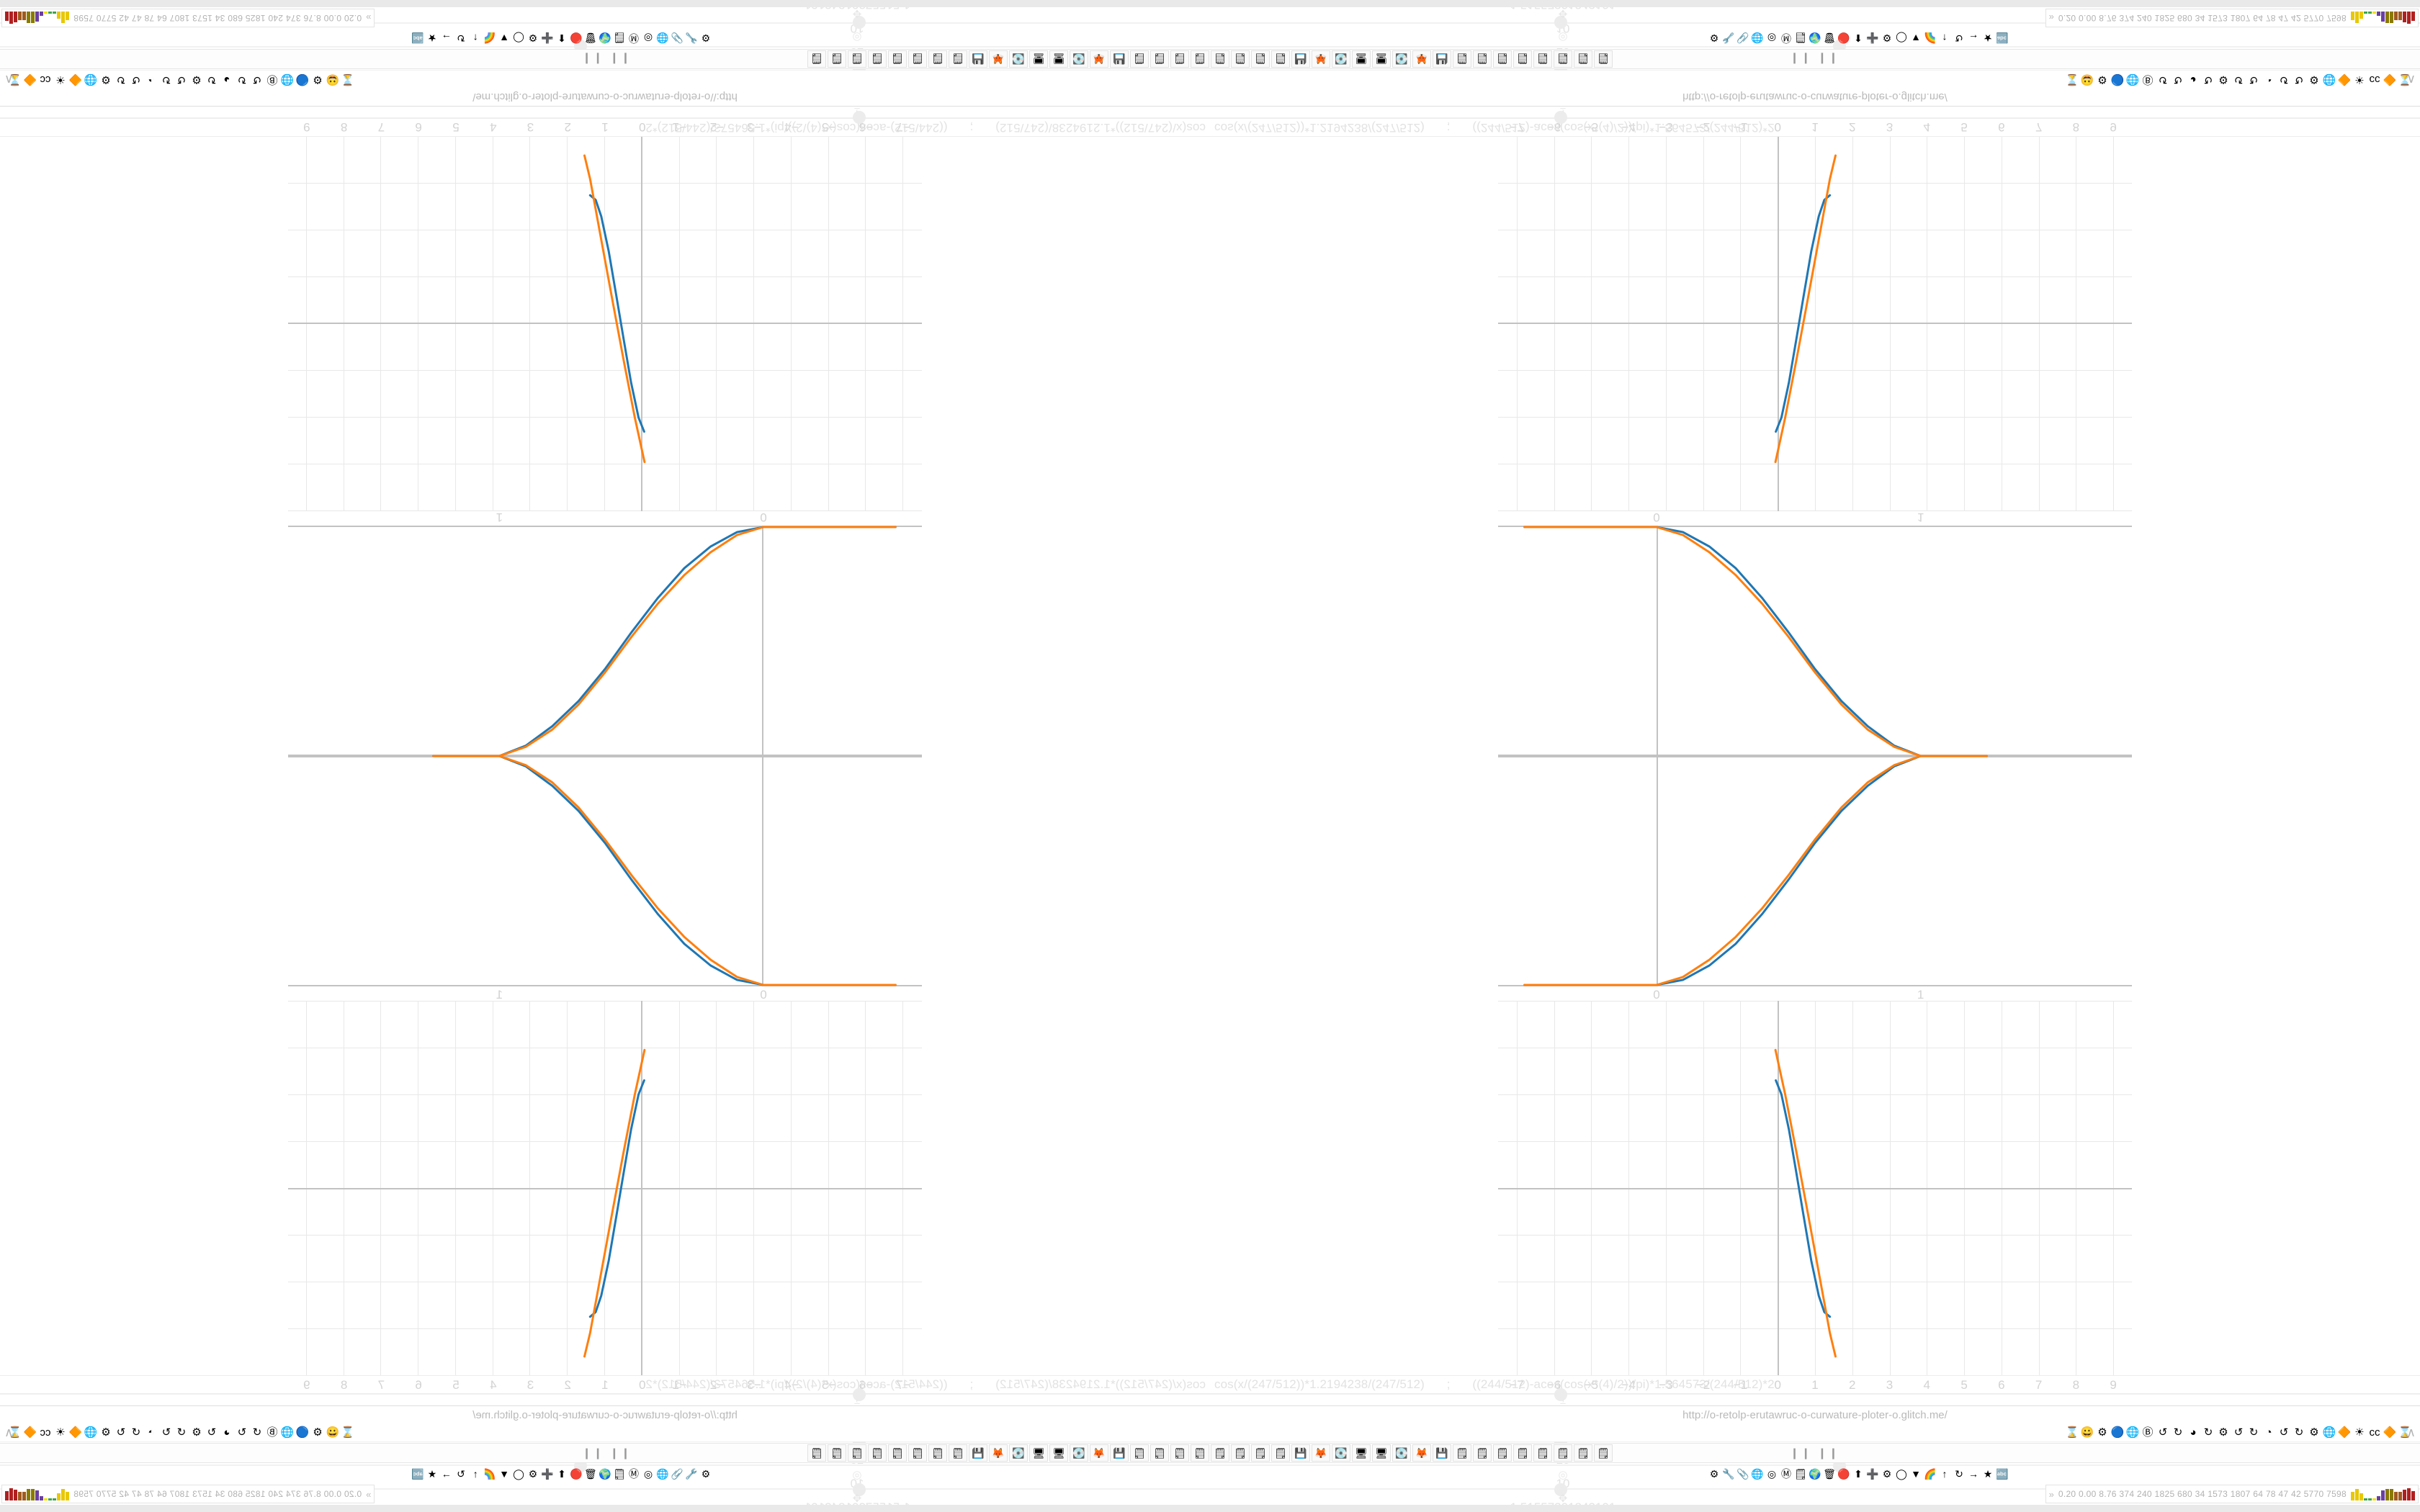 This screenshot has width=2420, height=1512. I want to click on toolbar-icon-1: 🔧, so click(691, 38).